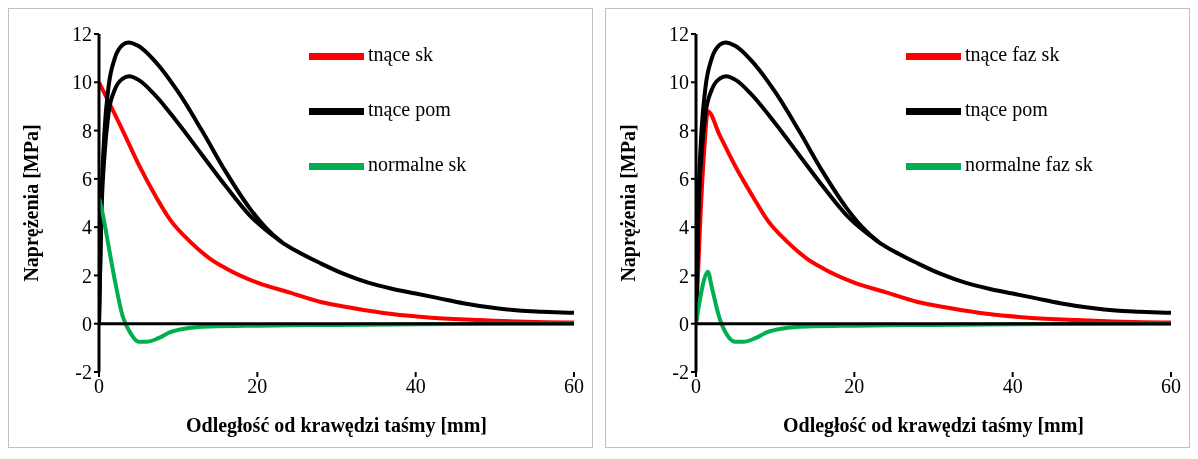  What do you see at coordinates (400, 54) in the screenshot?
I see `legend-label: tnące sk` at bounding box center [400, 54].